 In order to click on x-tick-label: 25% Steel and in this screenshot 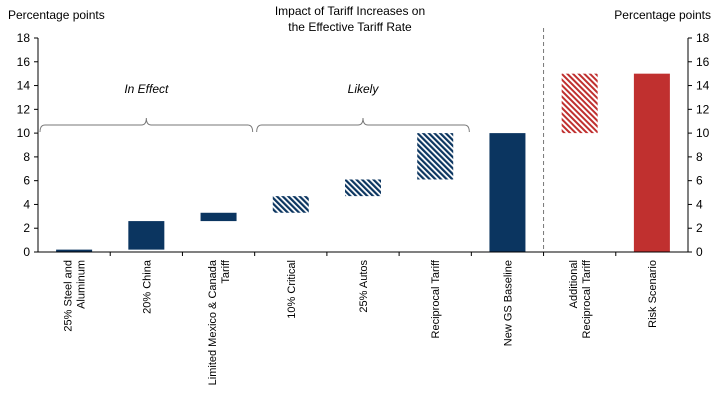, I will do `click(69, 296)`.